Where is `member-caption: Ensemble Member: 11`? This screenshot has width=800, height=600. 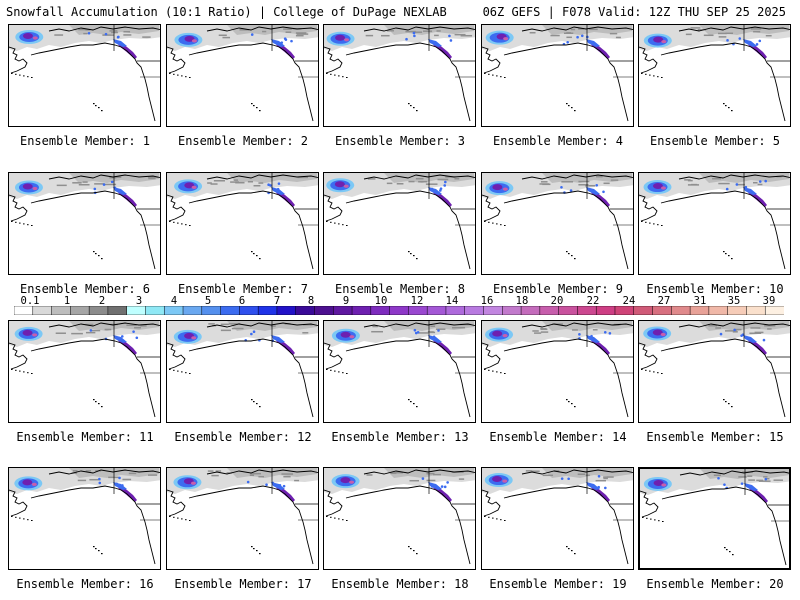
member-caption: Ensemble Member: 11 is located at coordinates (85, 437).